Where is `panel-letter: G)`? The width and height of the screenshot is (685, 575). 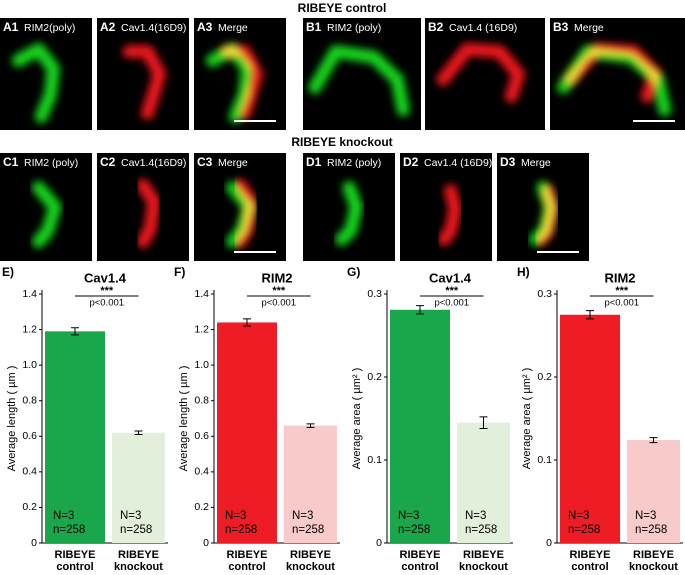 panel-letter: G) is located at coordinates (353, 272).